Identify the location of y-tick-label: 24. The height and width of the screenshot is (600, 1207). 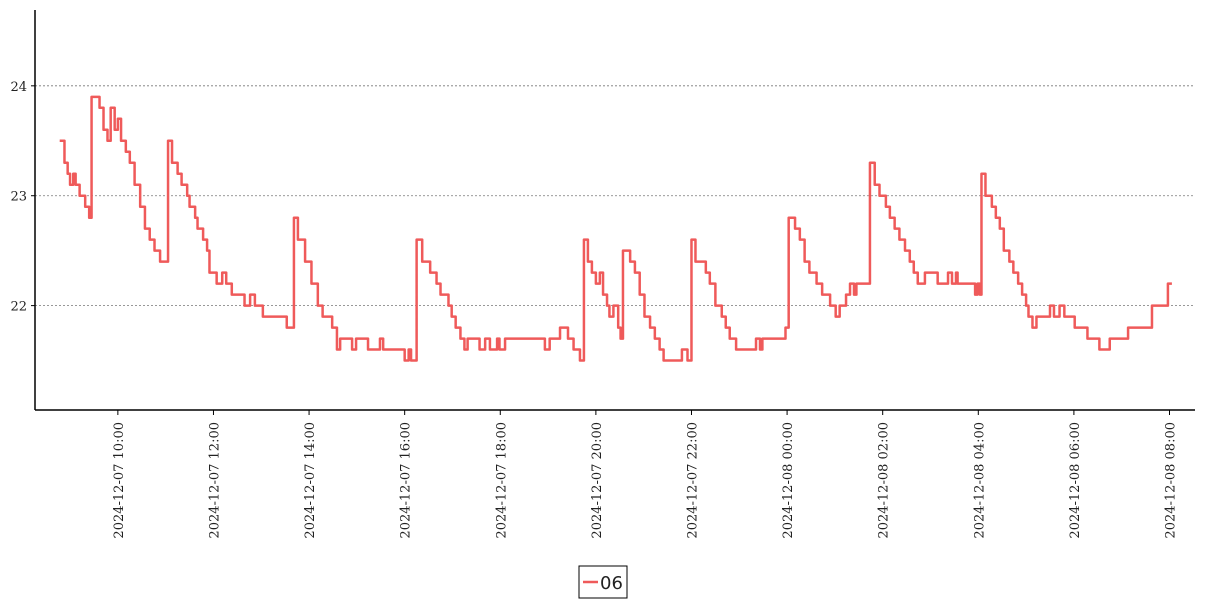
(18, 87).